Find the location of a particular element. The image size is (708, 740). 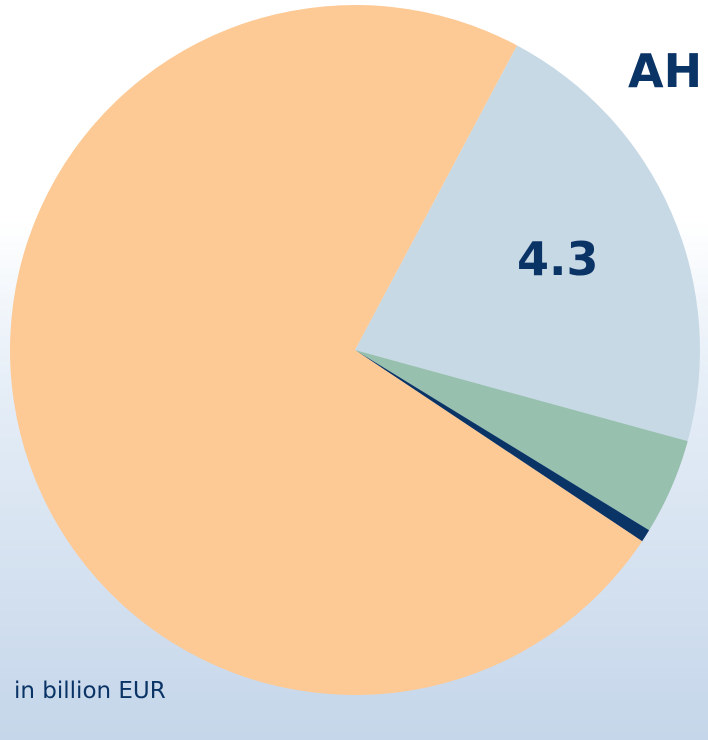

pie-slice-label-0: 4.3 is located at coordinates (558, 259).